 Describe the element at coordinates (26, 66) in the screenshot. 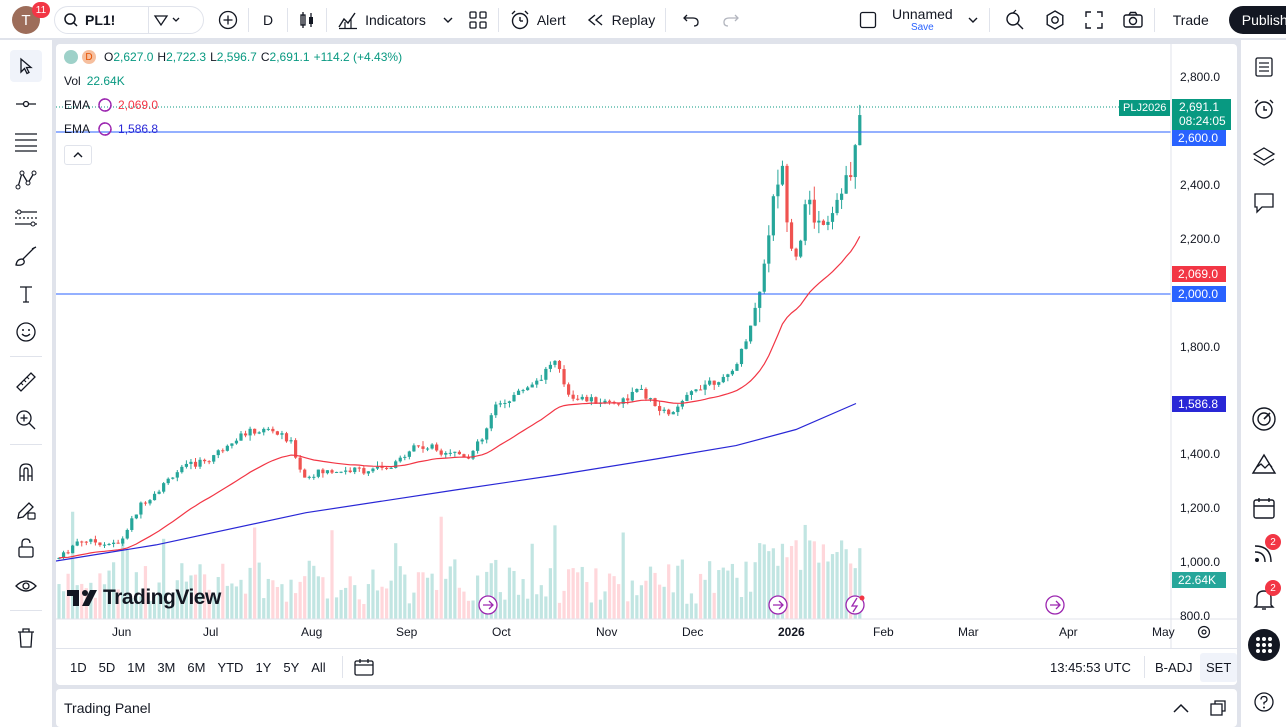

I see `cursor-tool` at that location.